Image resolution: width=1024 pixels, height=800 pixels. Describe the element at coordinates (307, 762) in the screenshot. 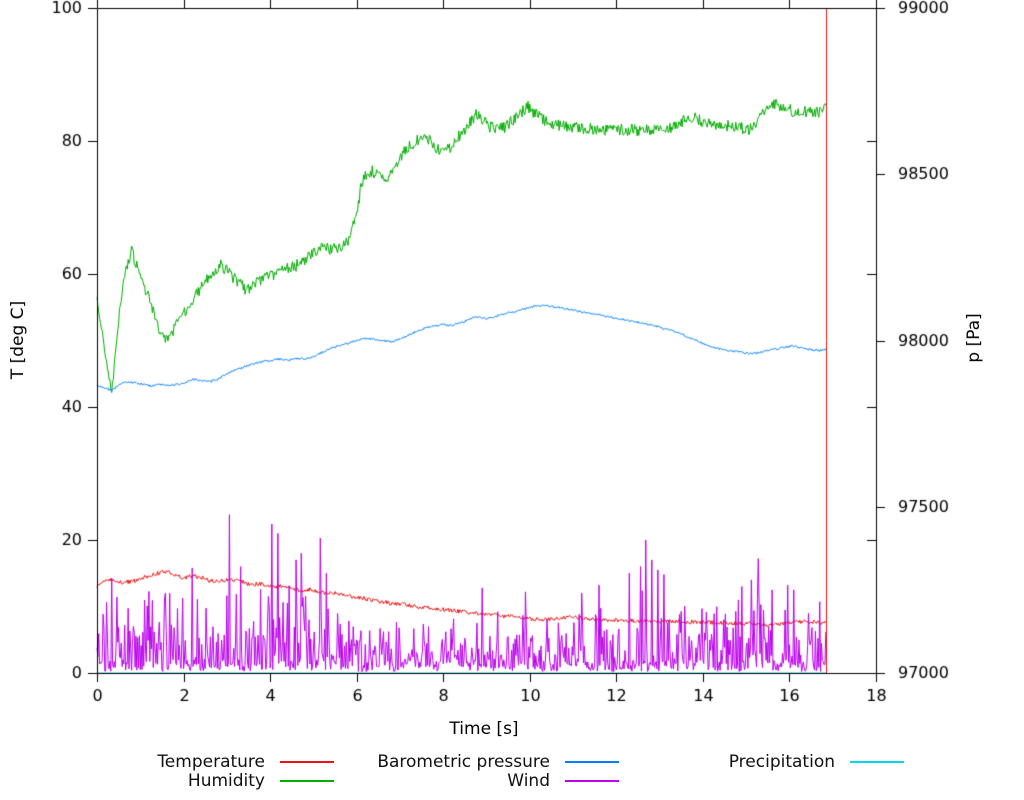

I see `temperature-line-swatch` at that location.